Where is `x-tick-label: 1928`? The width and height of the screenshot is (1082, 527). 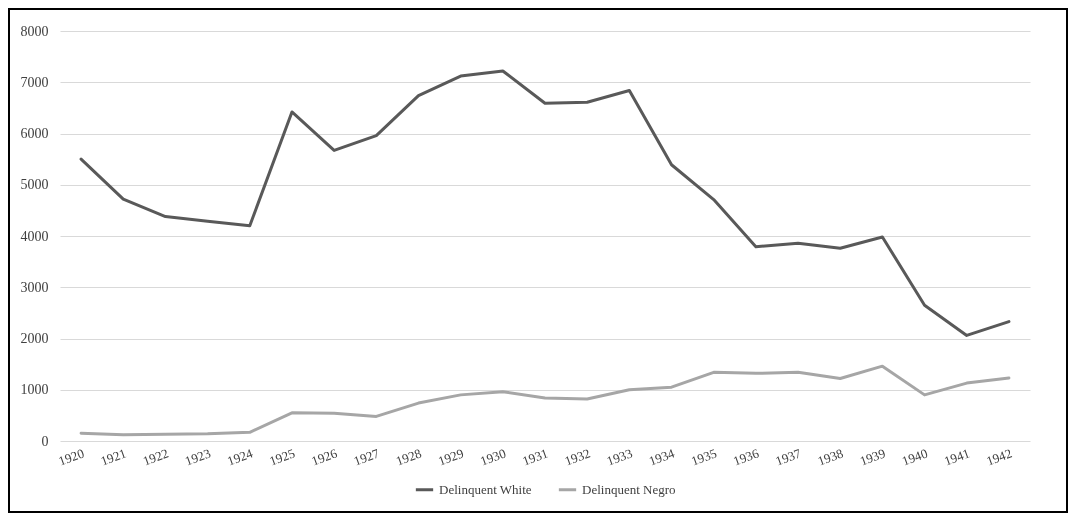 x-tick-label: 1928 is located at coordinates (408, 457).